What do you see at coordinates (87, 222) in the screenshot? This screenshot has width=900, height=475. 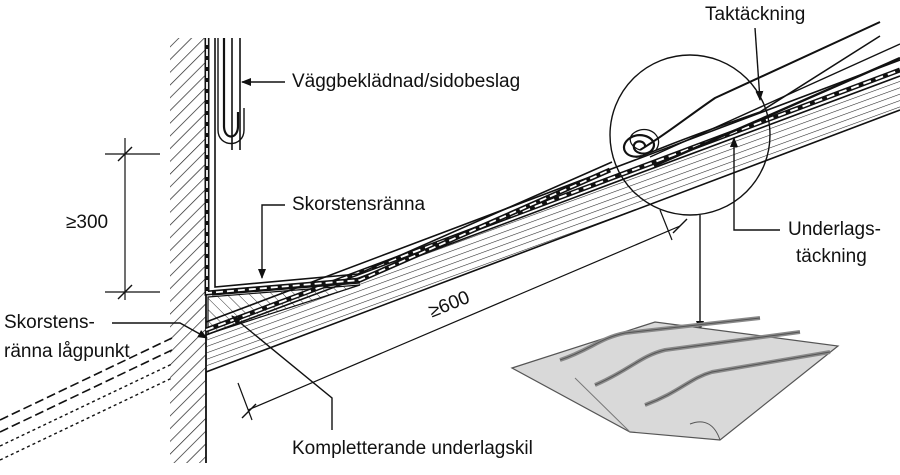 I see `label-dim-300: ≥300` at bounding box center [87, 222].